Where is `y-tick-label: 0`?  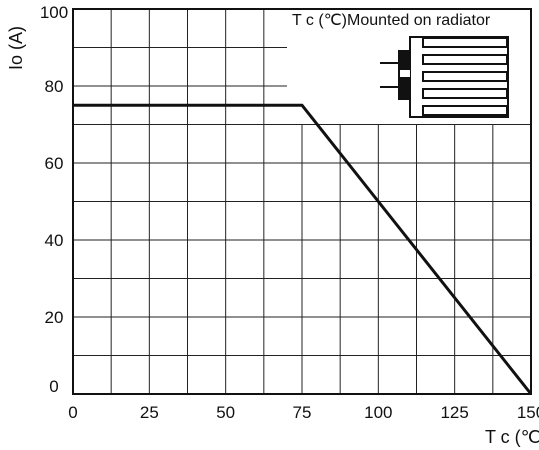
y-tick-label: 0 is located at coordinates (53, 386).